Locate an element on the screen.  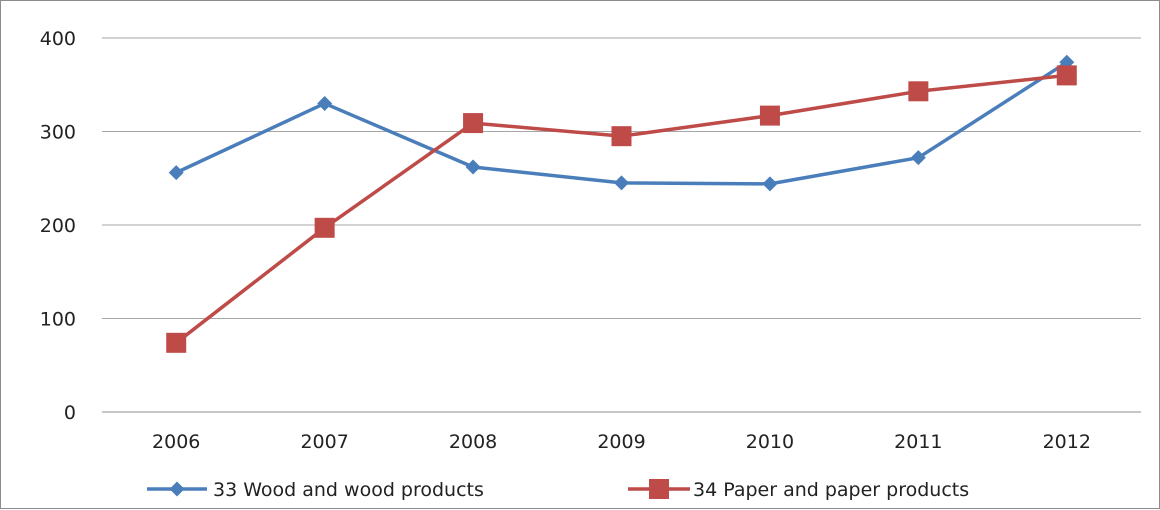
y-tick-label-100: 100 is located at coordinates (58, 320).